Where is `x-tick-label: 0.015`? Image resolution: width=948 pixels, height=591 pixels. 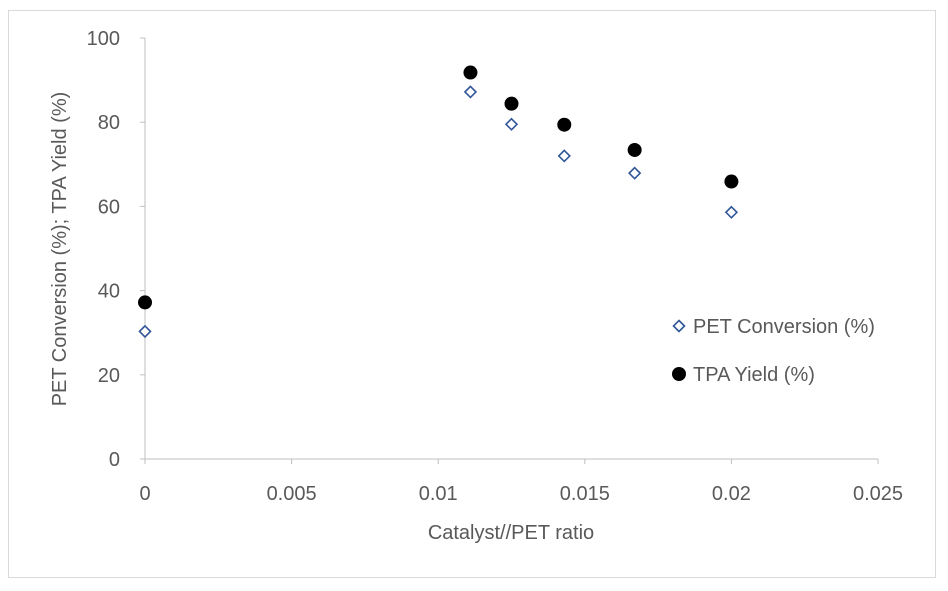
x-tick-label: 0.015 is located at coordinates (585, 494).